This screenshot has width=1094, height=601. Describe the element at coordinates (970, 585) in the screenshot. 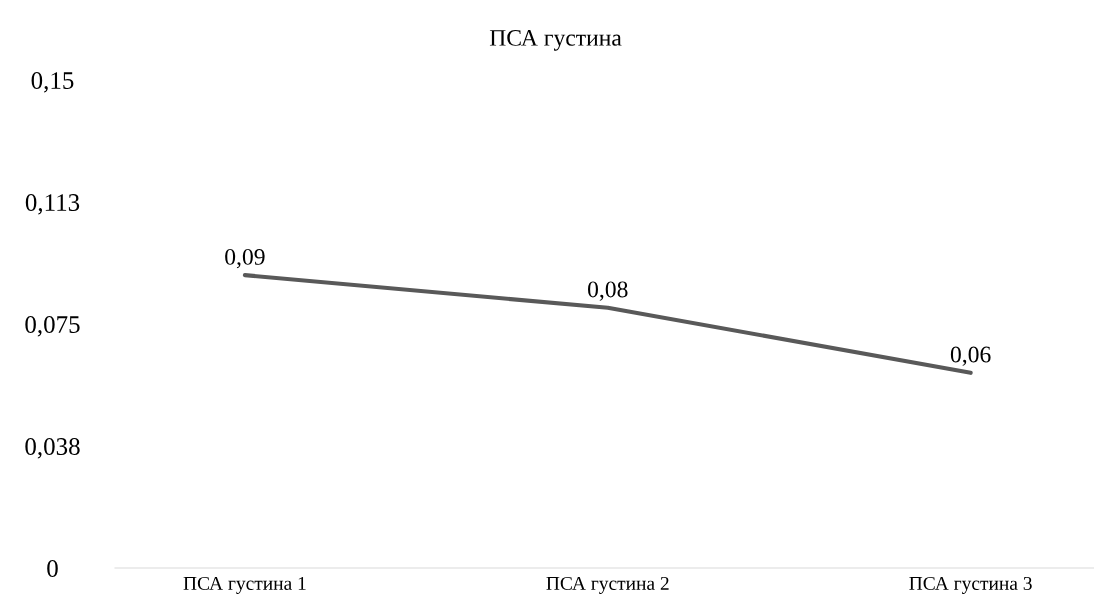

I see `x-tick-label: ПСА густина 3` at that location.